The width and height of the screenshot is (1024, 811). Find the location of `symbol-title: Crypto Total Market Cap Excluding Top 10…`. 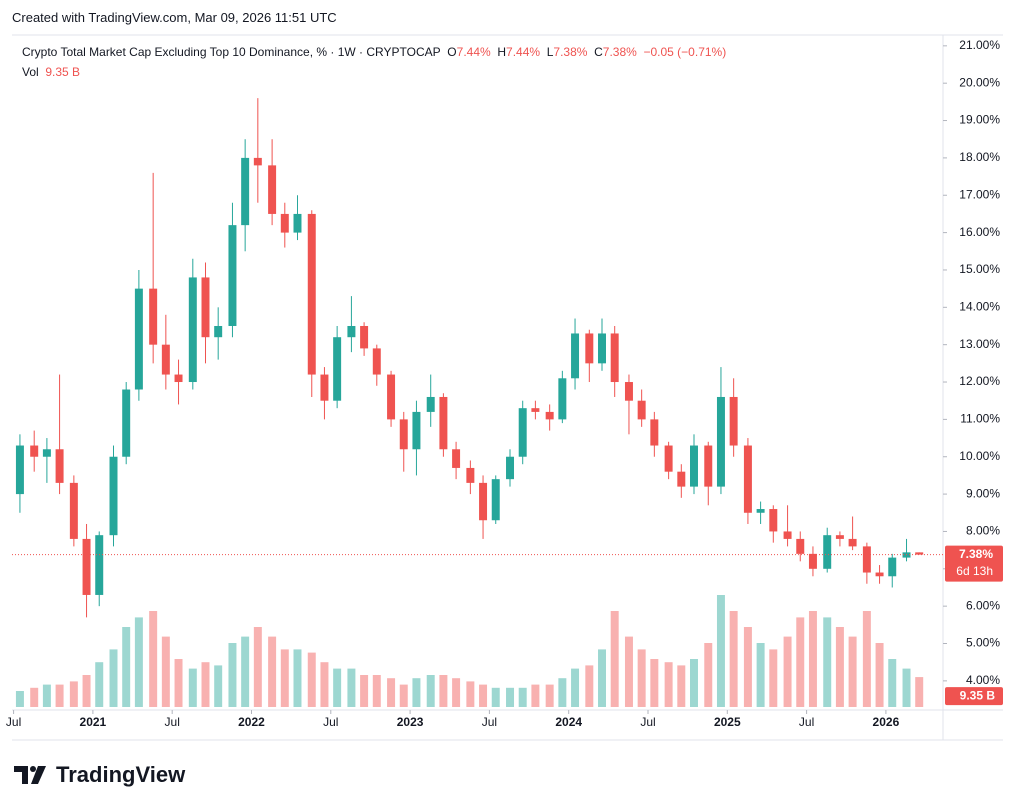

symbol-title: Crypto Total Market Cap Excluding Top 10… is located at coordinates (231, 52).